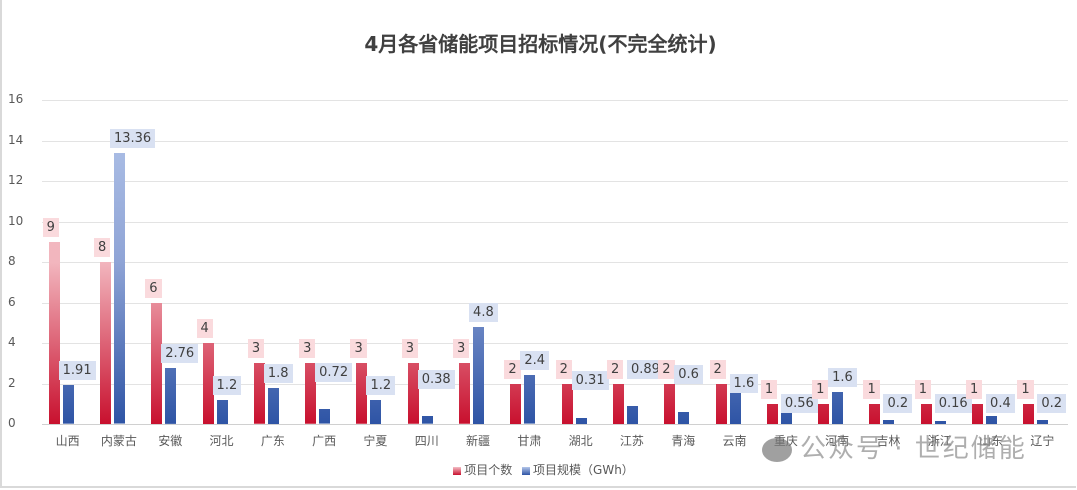  I want to click on data-label-count: 8, so click(102, 247).